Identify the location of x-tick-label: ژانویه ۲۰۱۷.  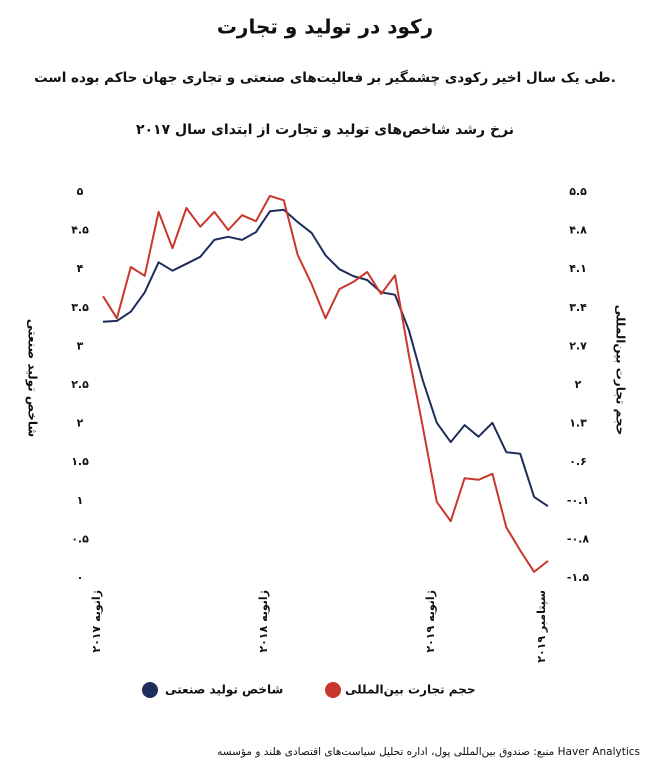
(96, 621).